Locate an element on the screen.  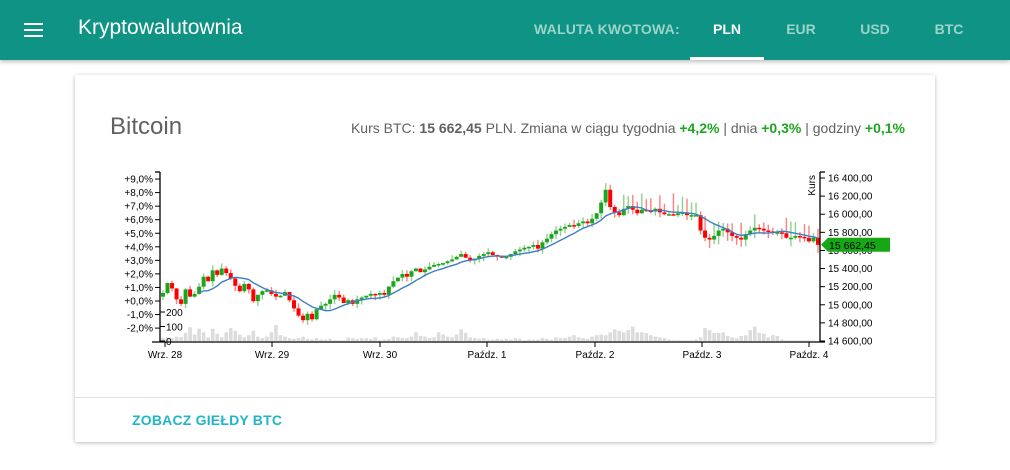
tab-eur: EUR is located at coordinates (801, 29).